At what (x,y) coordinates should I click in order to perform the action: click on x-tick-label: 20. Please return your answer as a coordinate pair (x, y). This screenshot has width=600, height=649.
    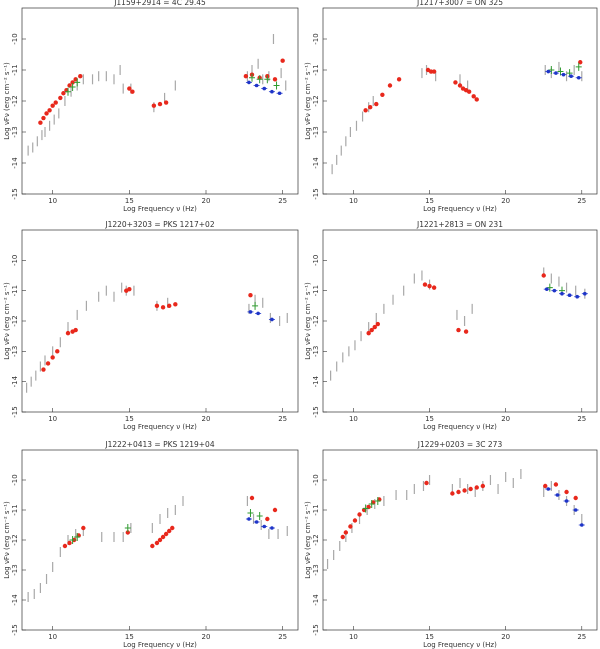
    Looking at the image, I should click on (206, 419).